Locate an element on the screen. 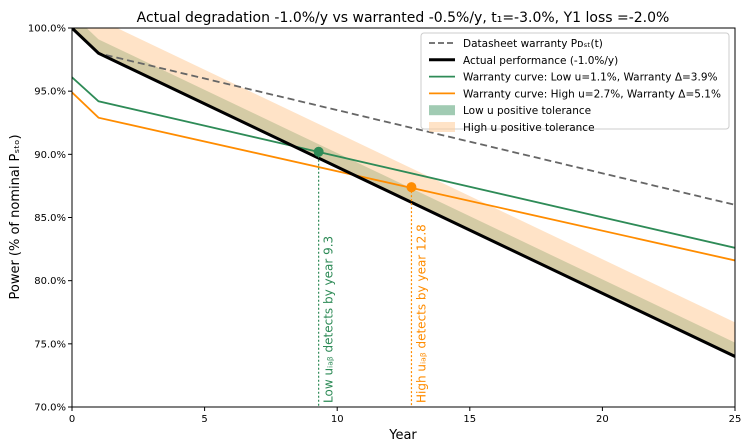  y-axis: 70.0% 75.0% 80.0% 85.0% 90.0% 95.0% 100.0% is located at coordinates (50, 219).